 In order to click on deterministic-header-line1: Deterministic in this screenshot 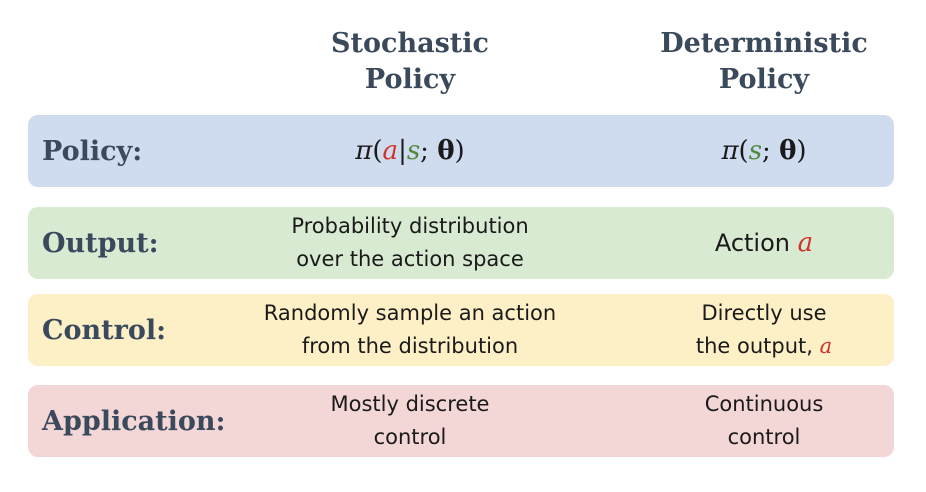, I will do `click(764, 43)`.